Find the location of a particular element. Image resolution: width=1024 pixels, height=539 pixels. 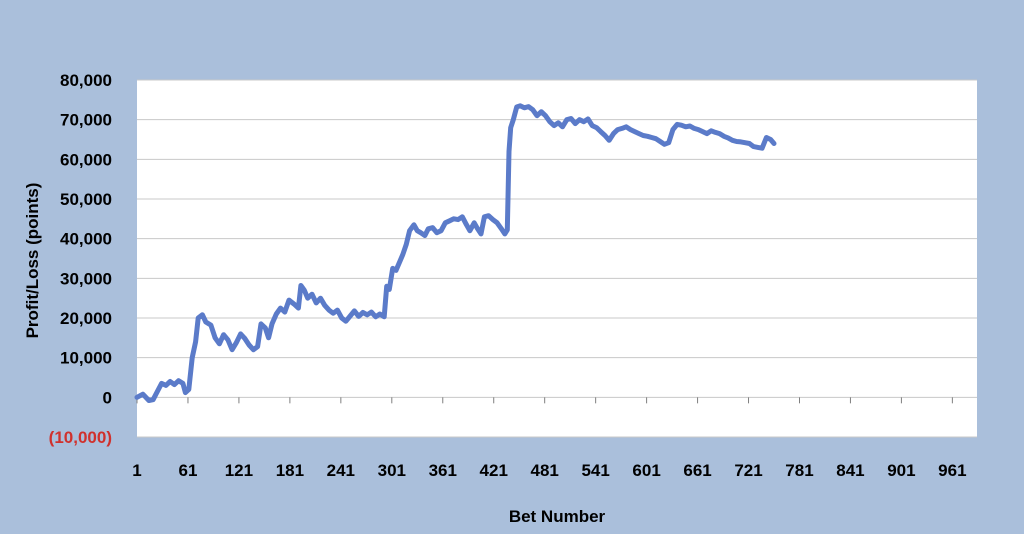

x-tick-label: 661 is located at coordinates (697, 470).